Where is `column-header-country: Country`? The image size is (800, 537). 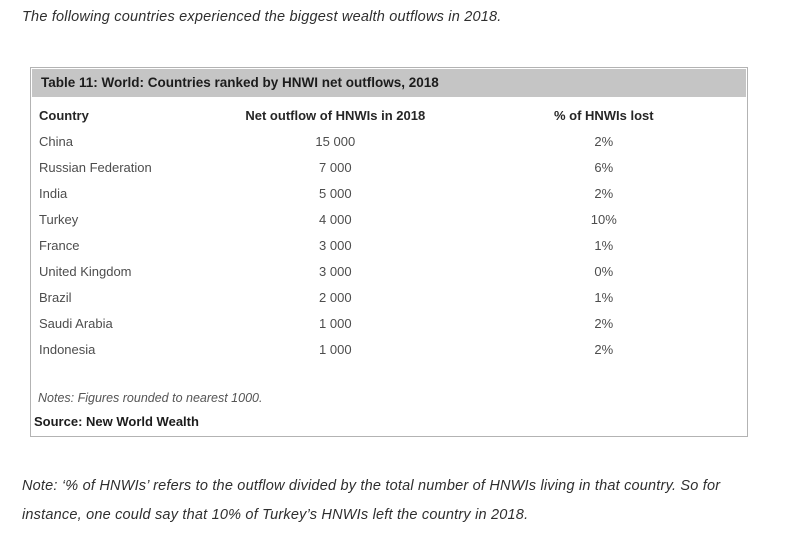 column-header-country: Country is located at coordinates (64, 115).